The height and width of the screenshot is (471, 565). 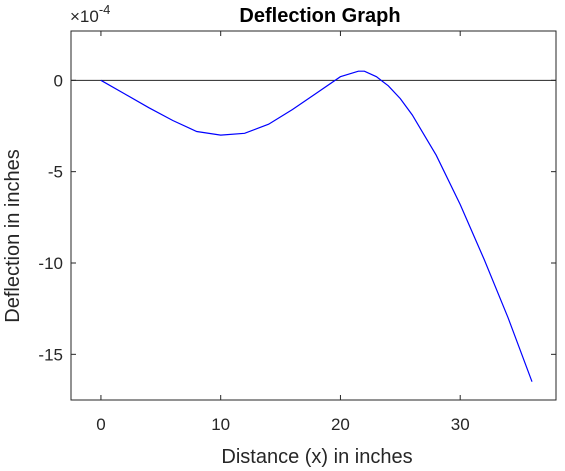 What do you see at coordinates (13, 235) in the screenshot?
I see `y-axis-label: Deflection in inches` at bounding box center [13, 235].